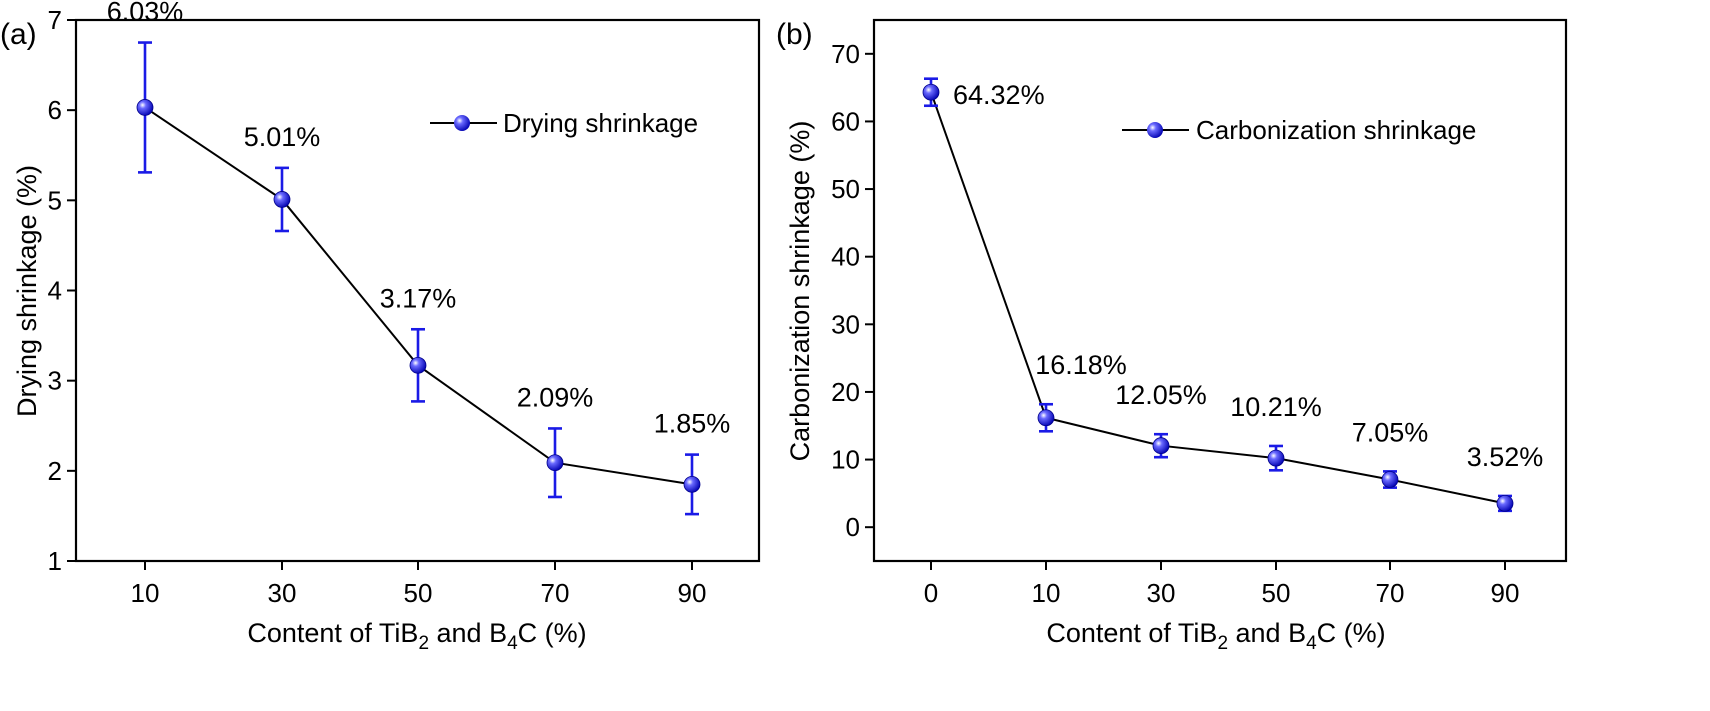 This screenshot has width=1710, height=711. I want to click on legend-a: Drying shrinkage, so click(564, 123).